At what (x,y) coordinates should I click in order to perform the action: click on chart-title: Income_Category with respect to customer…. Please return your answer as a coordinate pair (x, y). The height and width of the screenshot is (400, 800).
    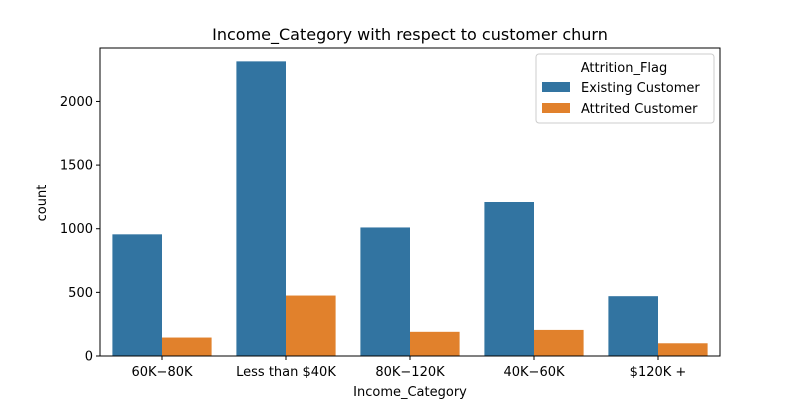
    Looking at the image, I should click on (410, 35).